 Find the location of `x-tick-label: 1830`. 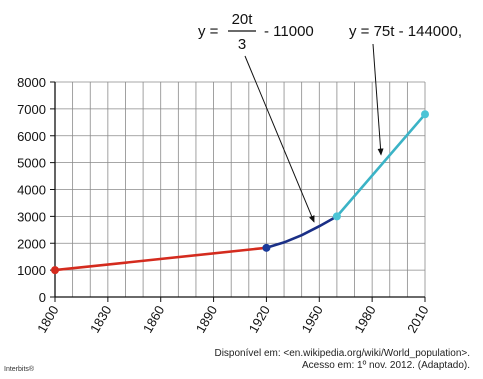

x-tick-label: 1830 is located at coordinates (100, 319).